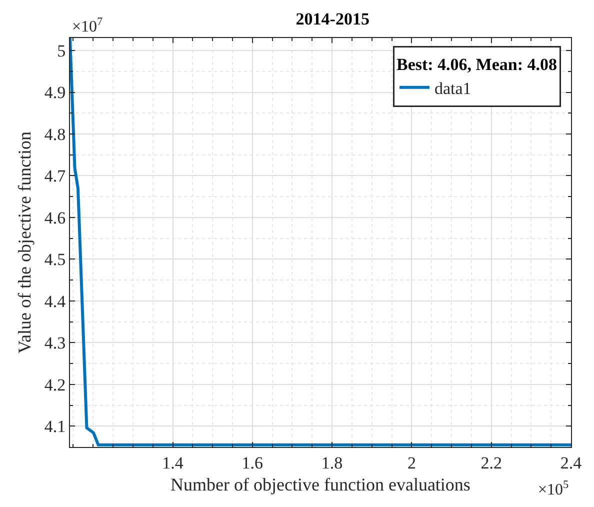  Describe the element at coordinates (55, 92) in the screenshot. I see `y-tick-label: 4.9` at that location.